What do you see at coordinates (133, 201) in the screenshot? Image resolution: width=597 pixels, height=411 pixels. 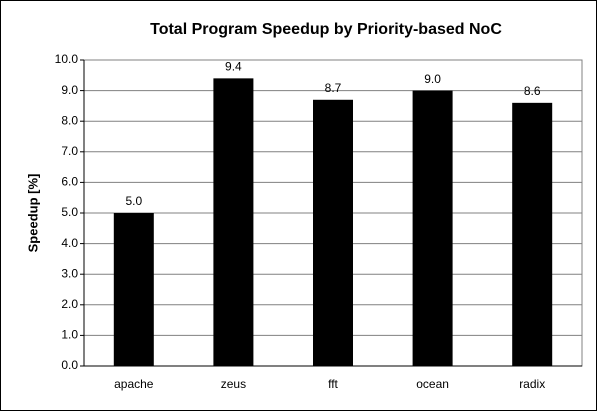 I see `value-label: 5.0` at bounding box center [133, 201].